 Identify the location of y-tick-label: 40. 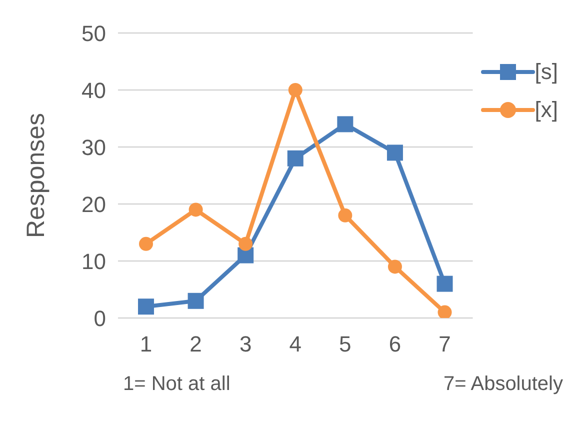
(94, 90).